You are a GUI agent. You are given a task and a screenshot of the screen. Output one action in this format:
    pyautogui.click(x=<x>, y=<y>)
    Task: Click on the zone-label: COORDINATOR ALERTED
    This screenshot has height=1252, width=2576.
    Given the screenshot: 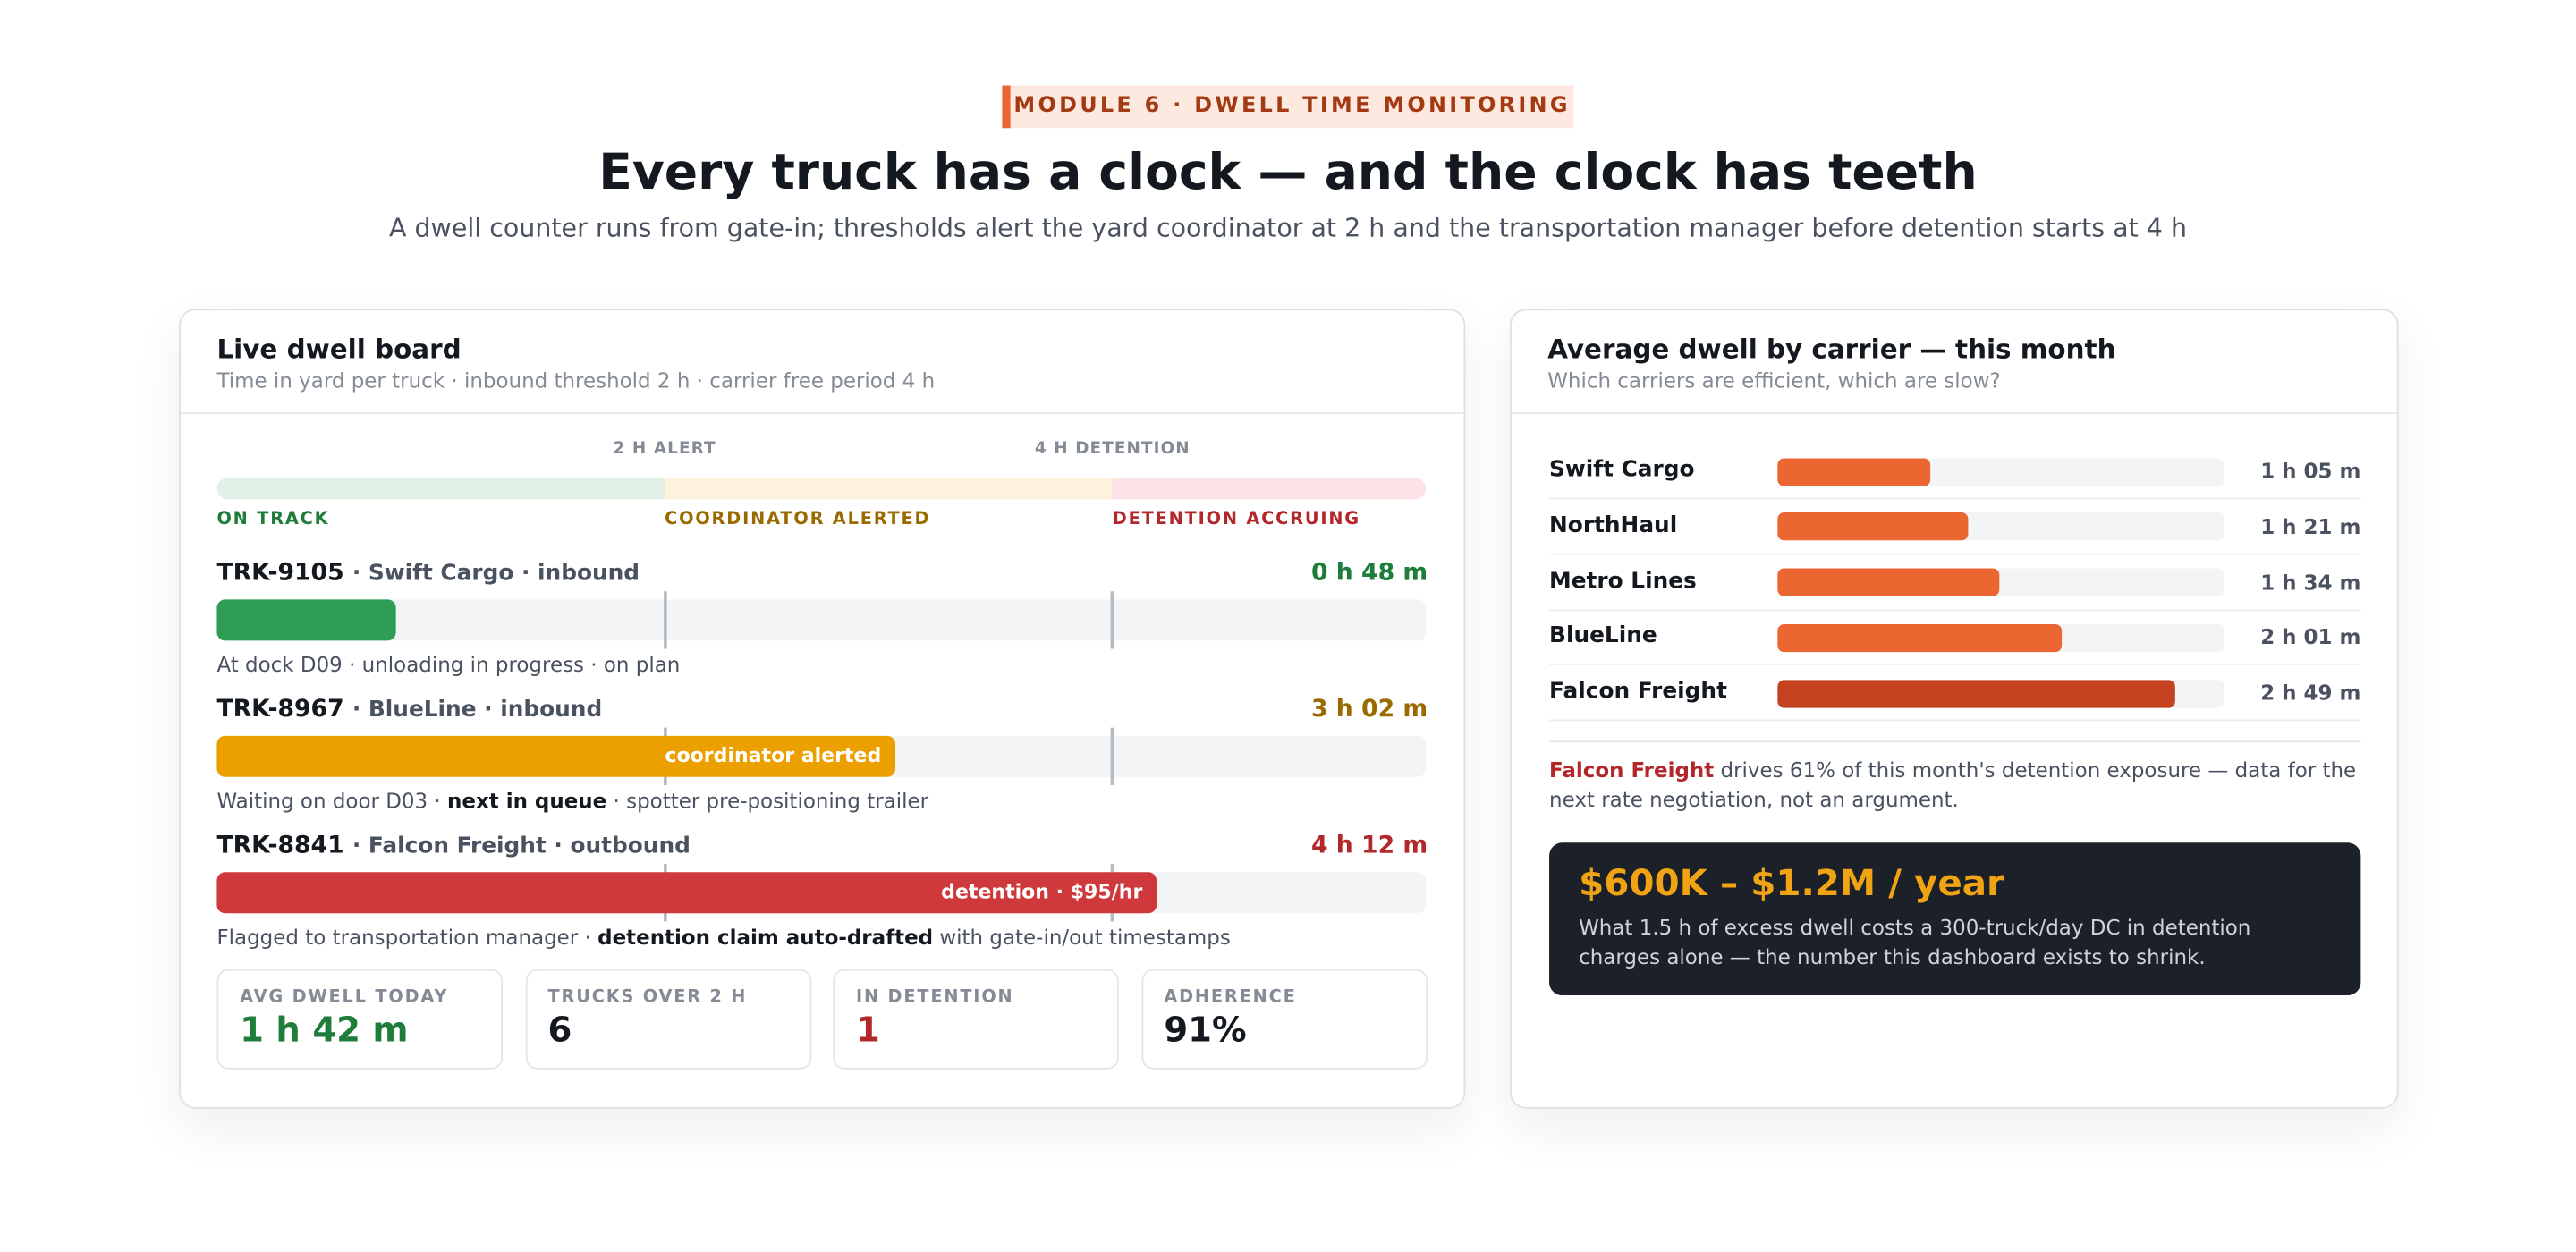 What is the action you would take?
    pyautogui.click(x=798, y=519)
    